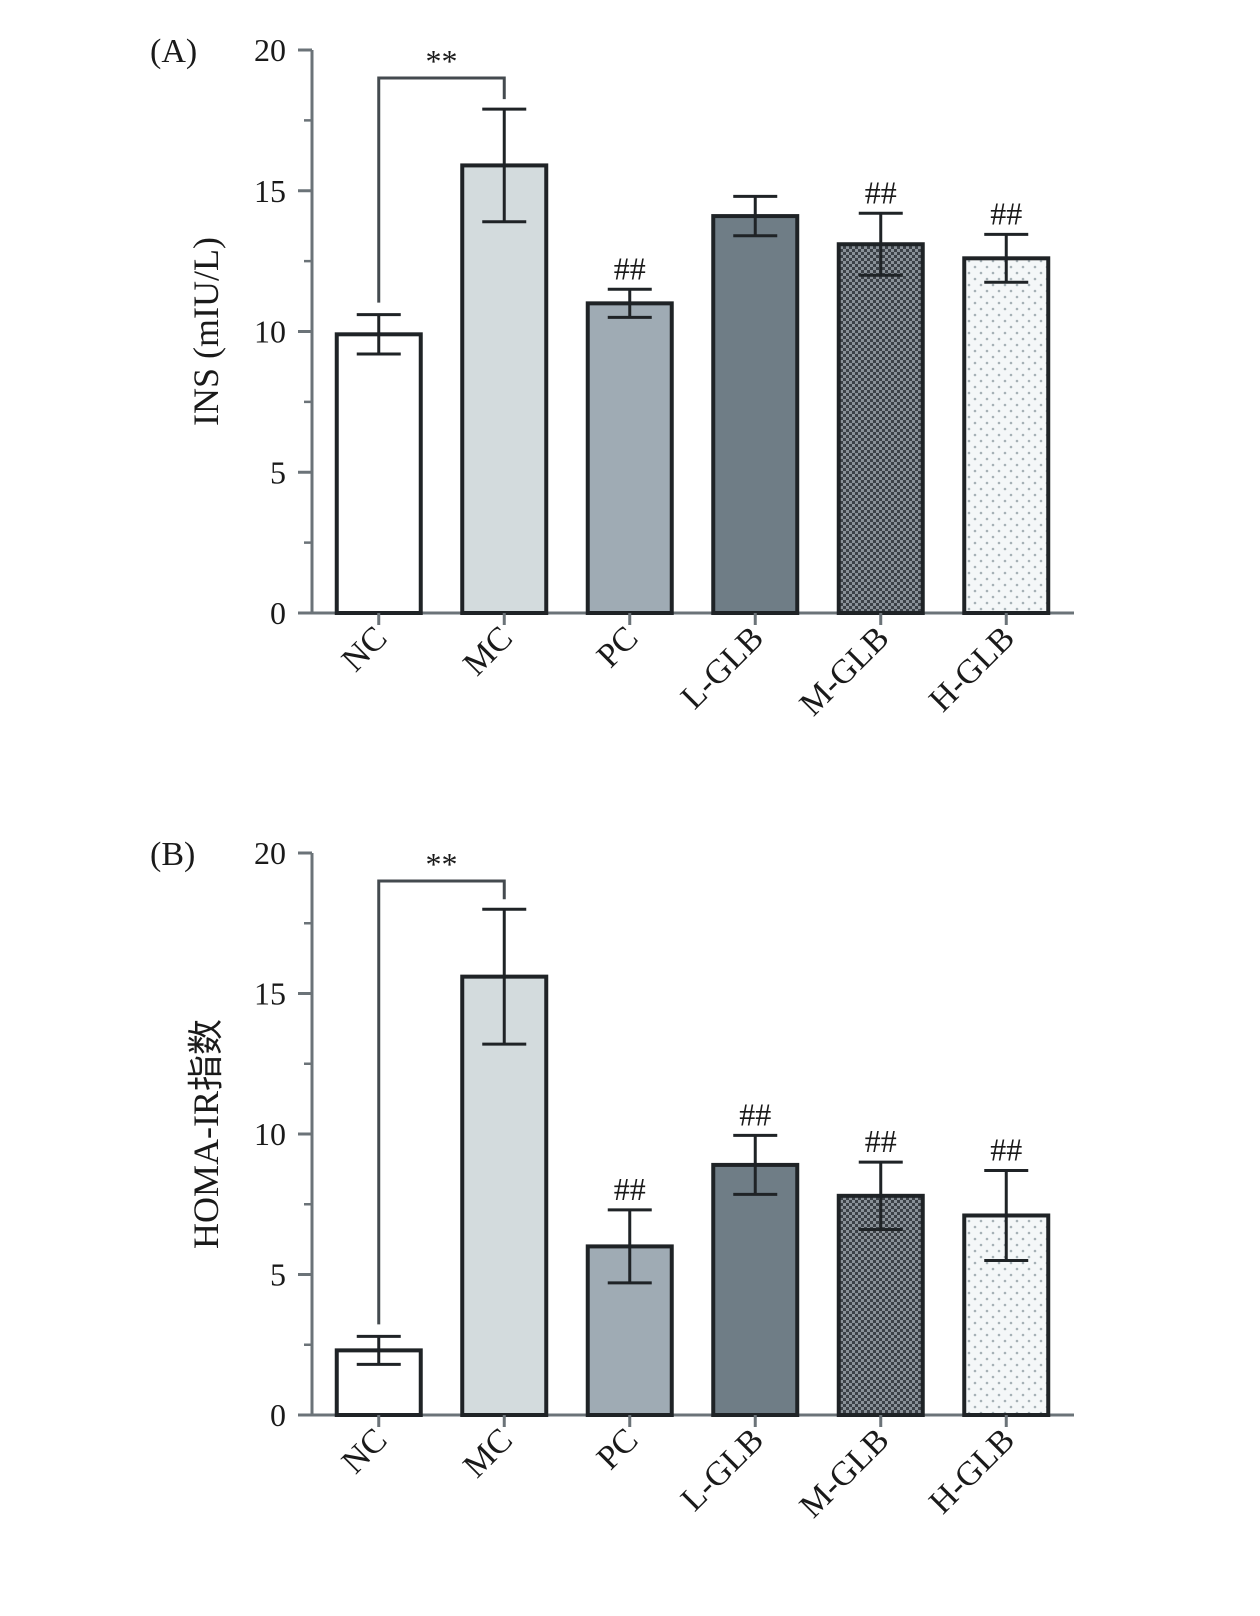  What do you see at coordinates (206, 331) in the screenshot?
I see `y-axis-title: INS (mIU/L)` at bounding box center [206, 331].